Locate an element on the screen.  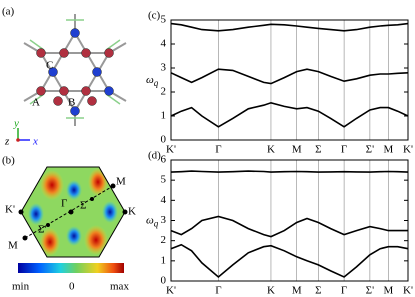
axis-label: y is located at coordinates (16, 124).